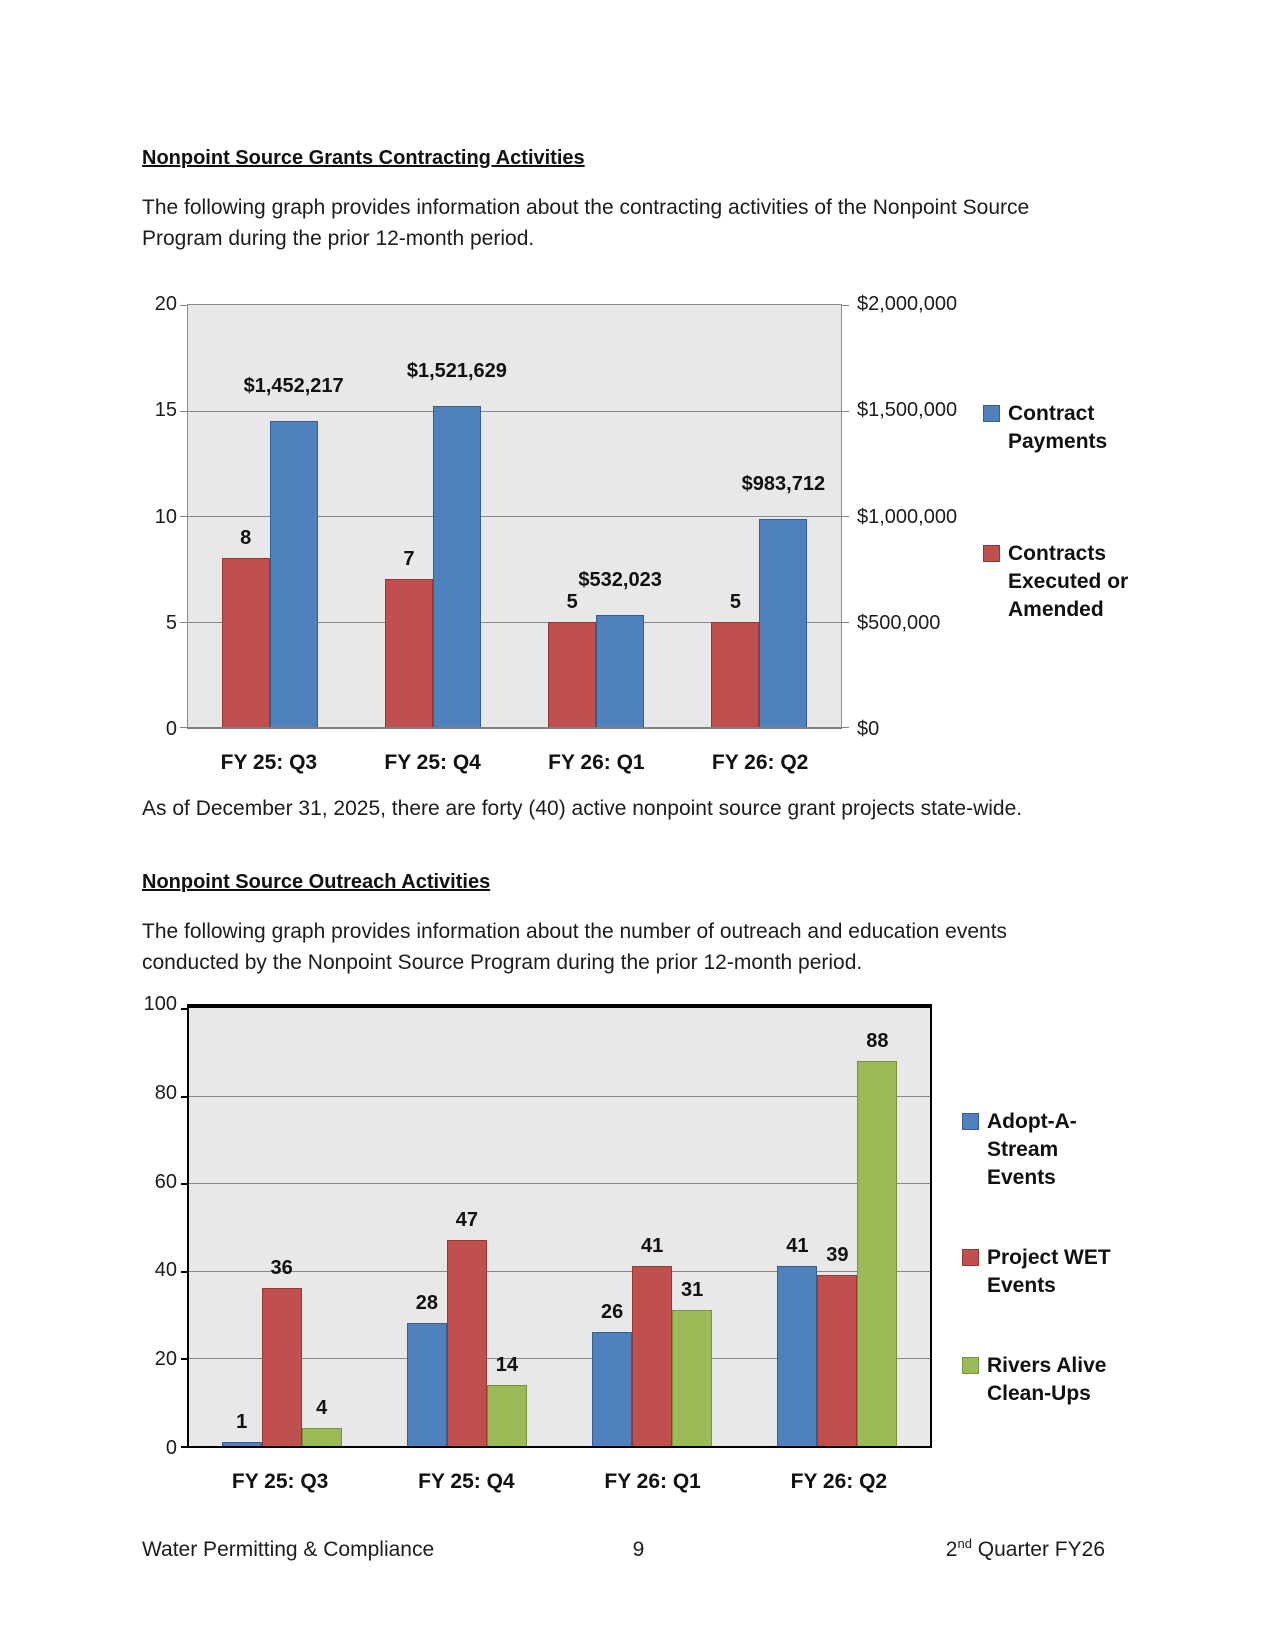 This screenshot has height=1650, width=1275. What do you see at coordinates (1032, 1149) in the screenshot?
I see `legend-label: Adopt-A-Stream Events` at bounding box center [1032, 1149].